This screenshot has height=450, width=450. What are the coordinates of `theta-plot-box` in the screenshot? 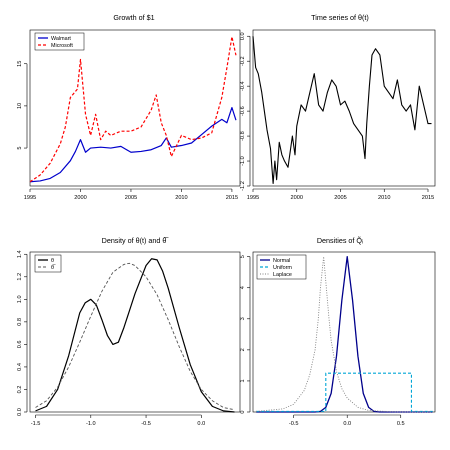 It's located at (344, 108).